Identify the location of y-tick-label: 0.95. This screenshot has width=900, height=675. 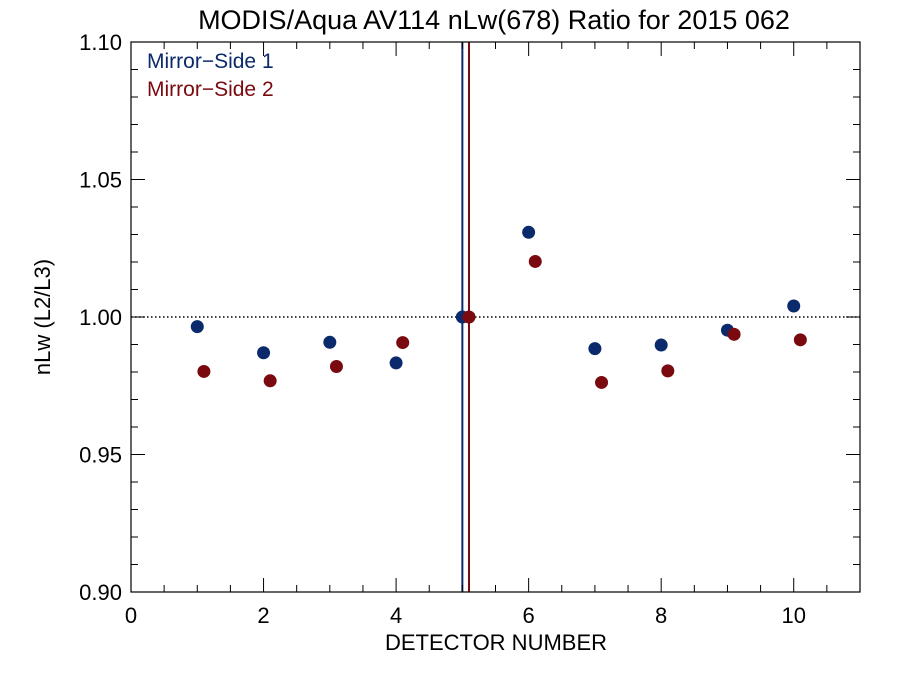
(100, 455).